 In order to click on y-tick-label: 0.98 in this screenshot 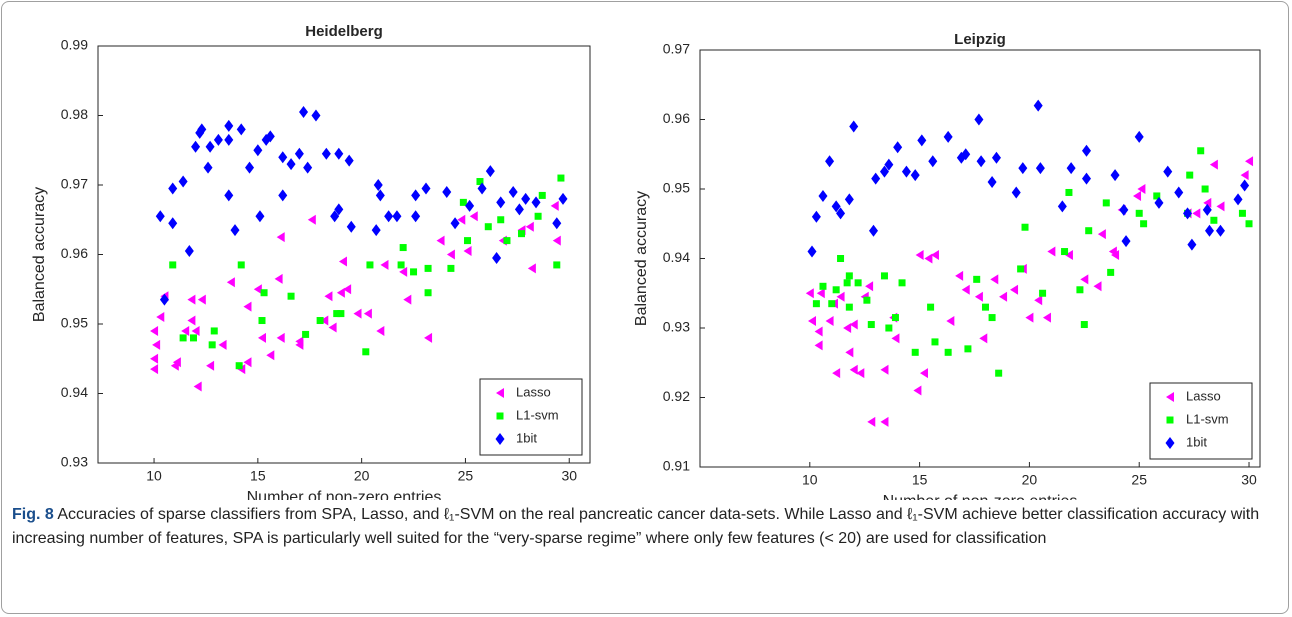, I will do `click(74, 114)`.